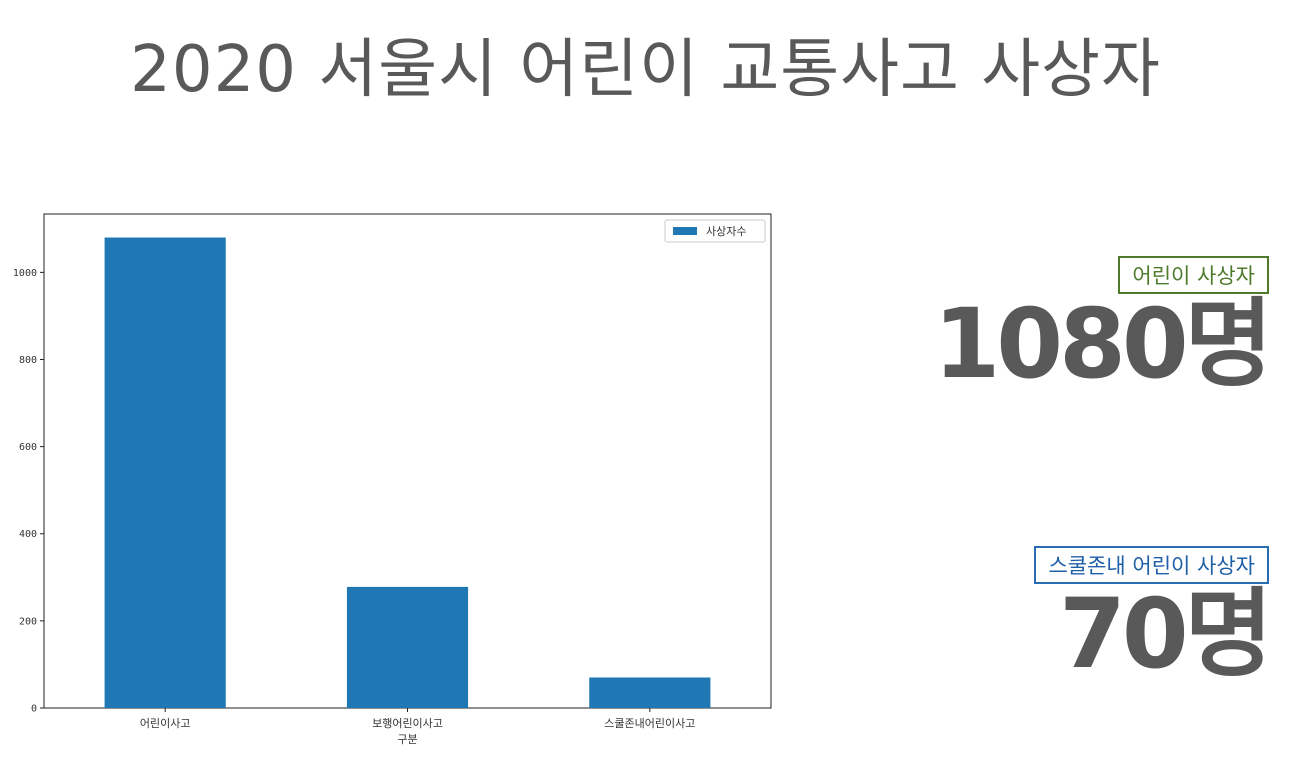 The height and width of the screenshot is (766, 1291). I want to click on stat-value-schoolzone: 70명, so click(1166, 634).